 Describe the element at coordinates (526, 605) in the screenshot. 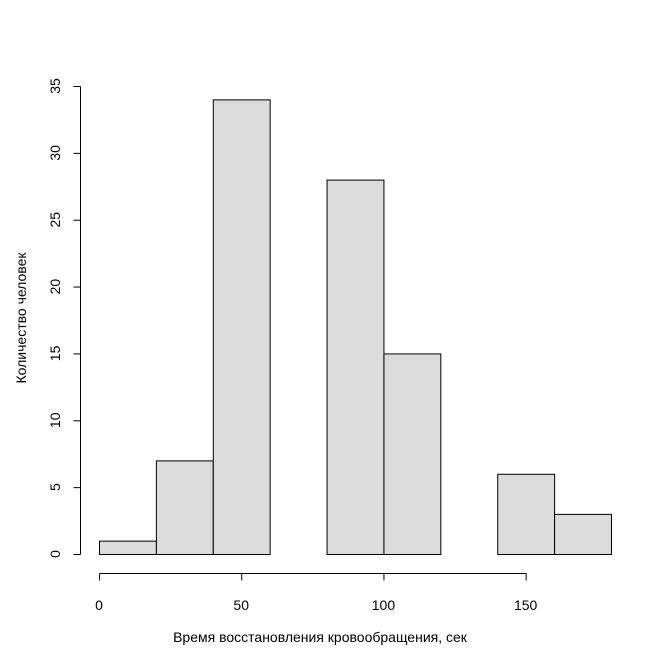

I see `x-tick-label: 150` at that location.